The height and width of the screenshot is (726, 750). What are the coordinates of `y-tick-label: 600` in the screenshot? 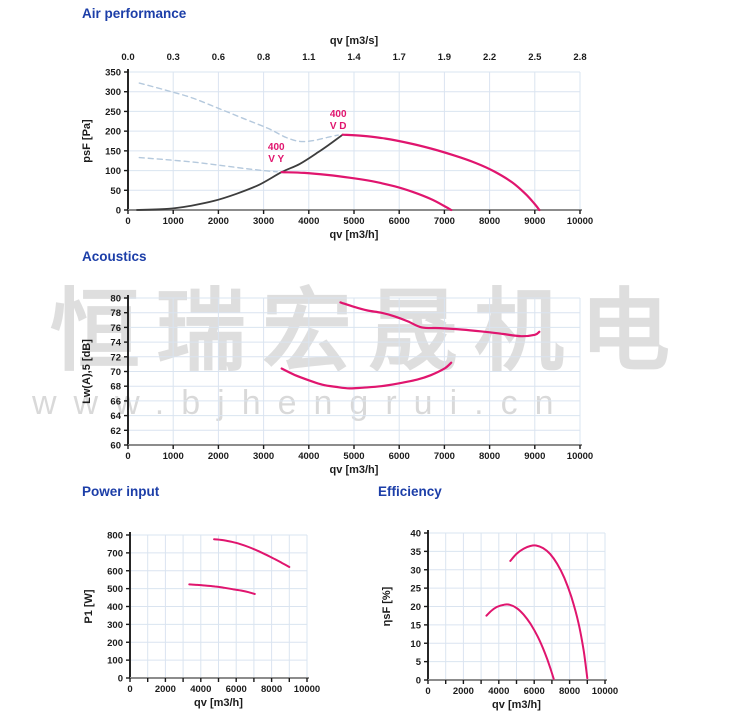 It's located at (115, 571).